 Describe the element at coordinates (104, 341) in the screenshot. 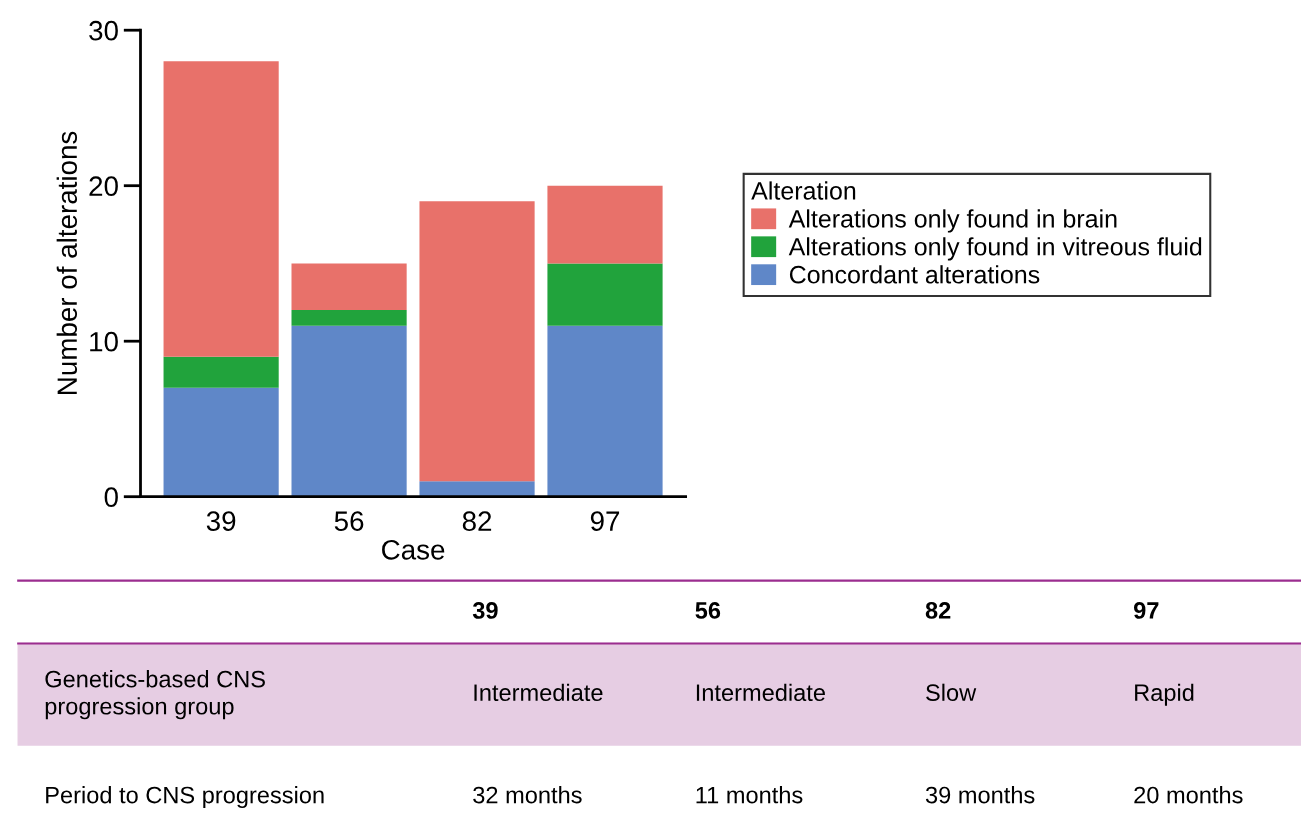

I see `y-tick-label: 10` at that location.